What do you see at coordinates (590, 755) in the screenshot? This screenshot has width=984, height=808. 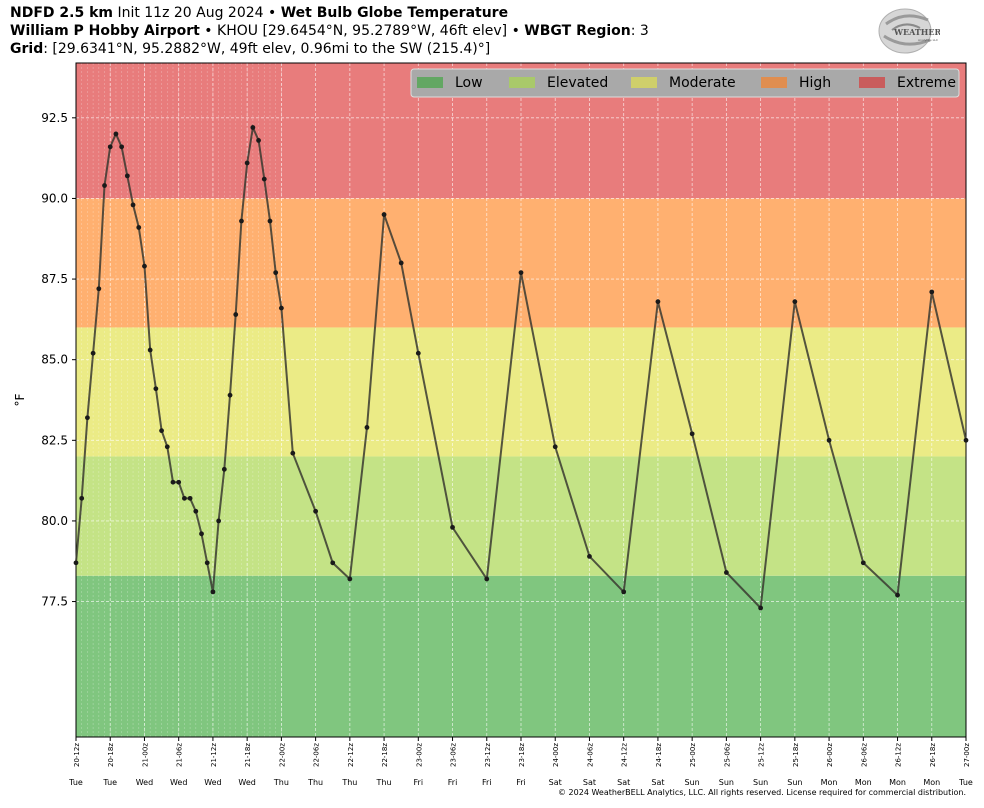 I see `x-tick-label: 24-06z` at bounding box center [590, 755].